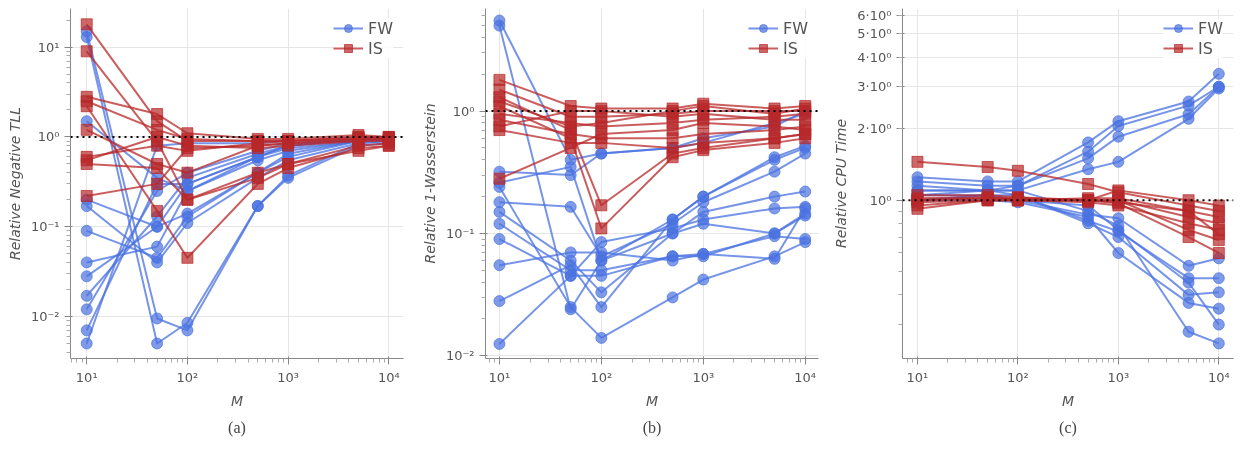 This screenshot has height=474, width=1260. What do you see at coordinates (841, 183) in the screenshot?
I see `y-axis-title: Relative CPU Time` at bounding box center [841, 183].